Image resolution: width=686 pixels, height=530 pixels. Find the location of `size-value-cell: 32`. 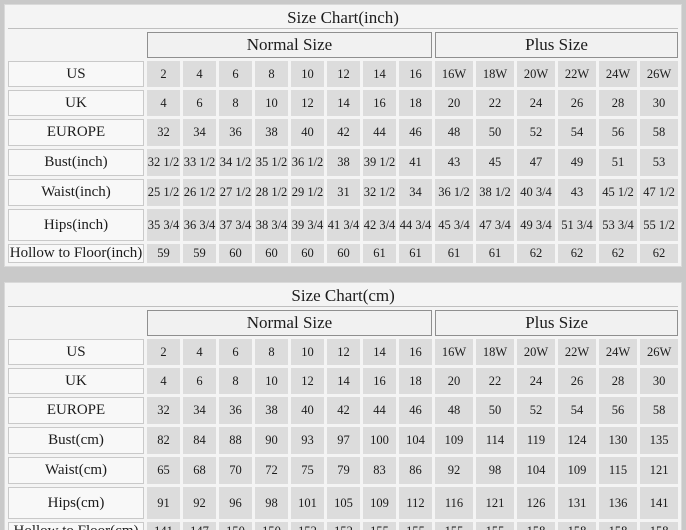

size-value-cell: 32 is located at coordinates (163, 410).